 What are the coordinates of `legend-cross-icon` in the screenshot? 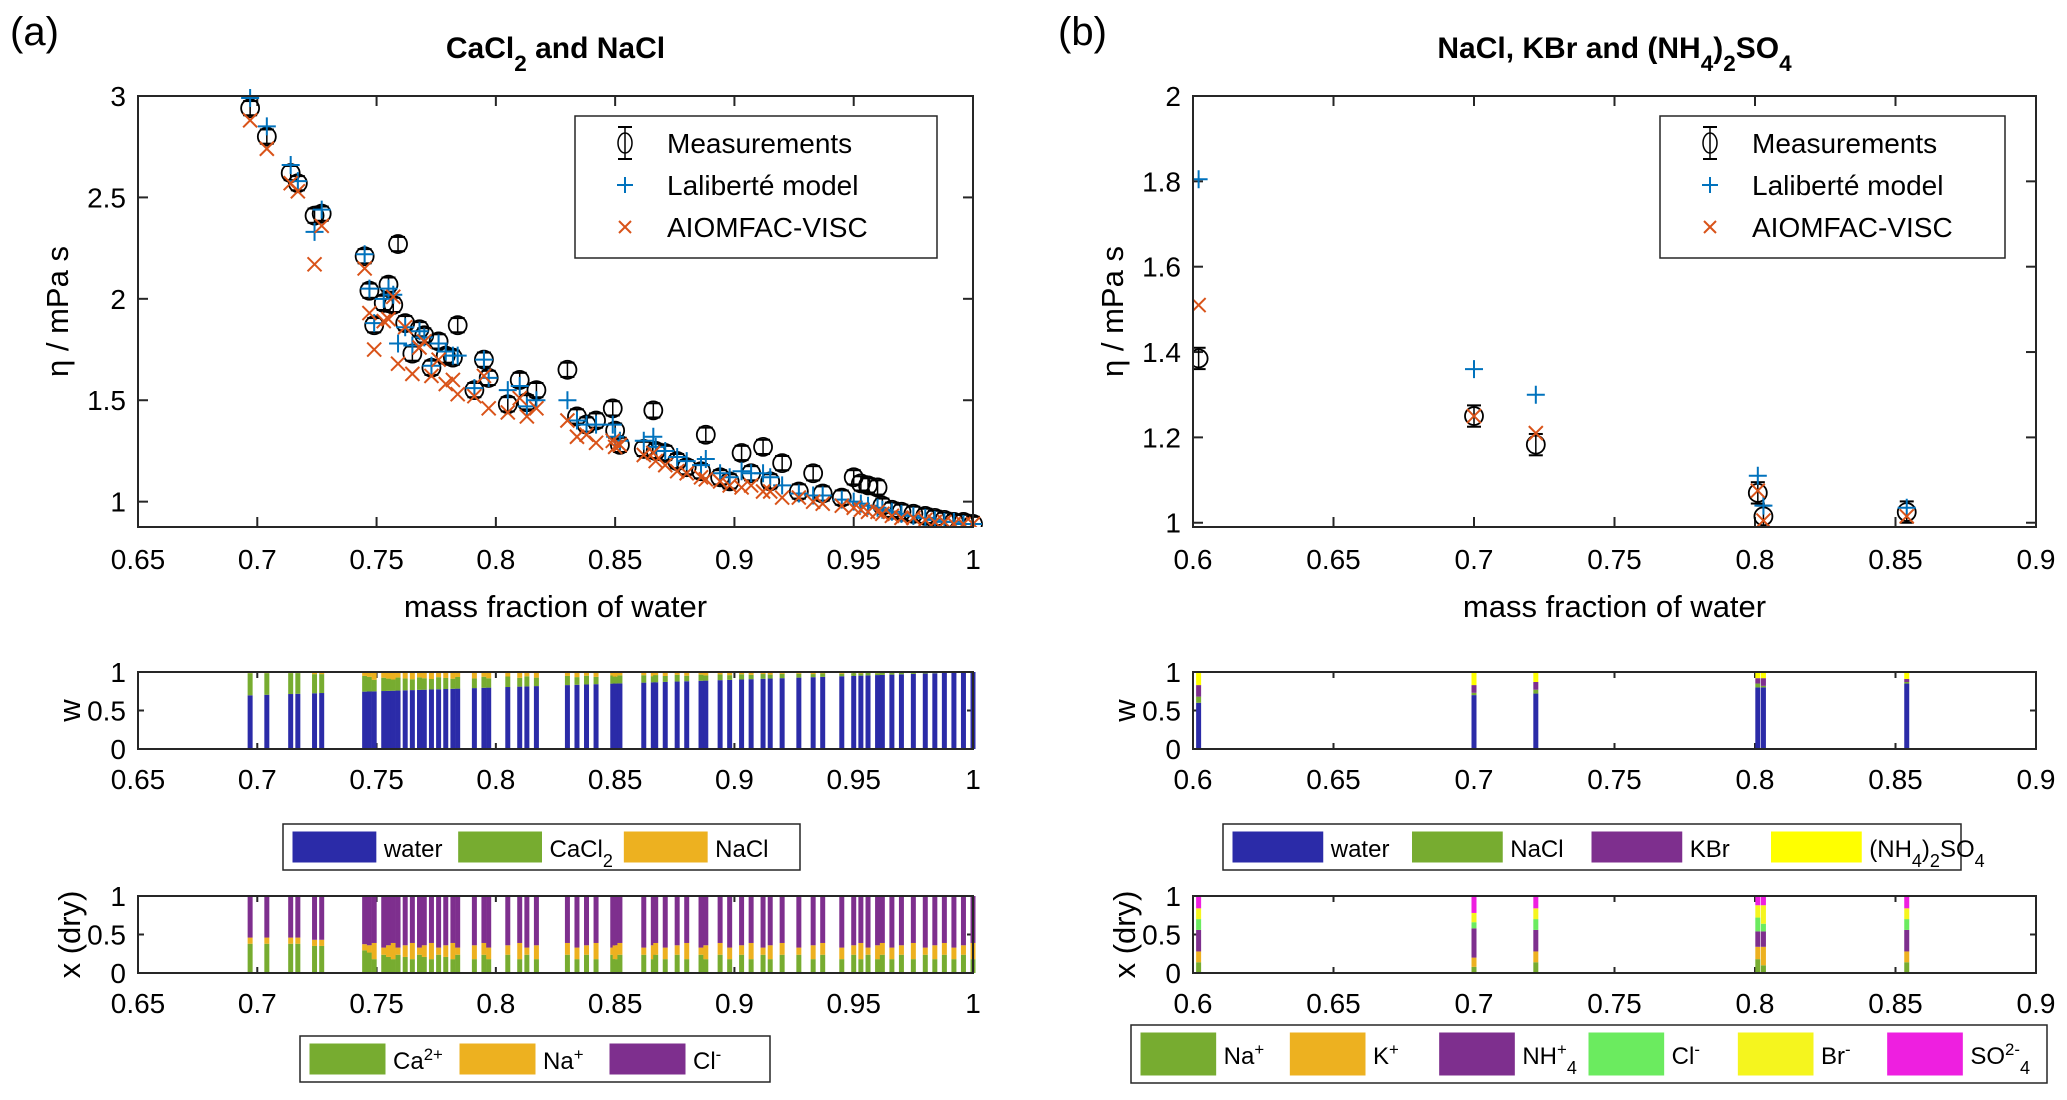 It's located at (625, 227).